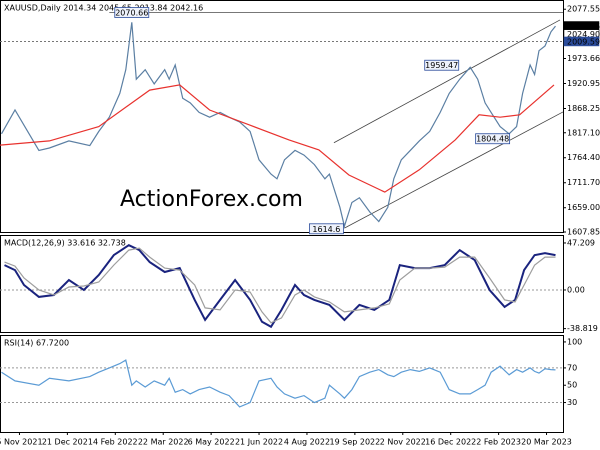  What do you see at coordinates (583, 182) in the screenshot?
I see `y-tick-label: 1711.70` at bounding box center [583, 182].